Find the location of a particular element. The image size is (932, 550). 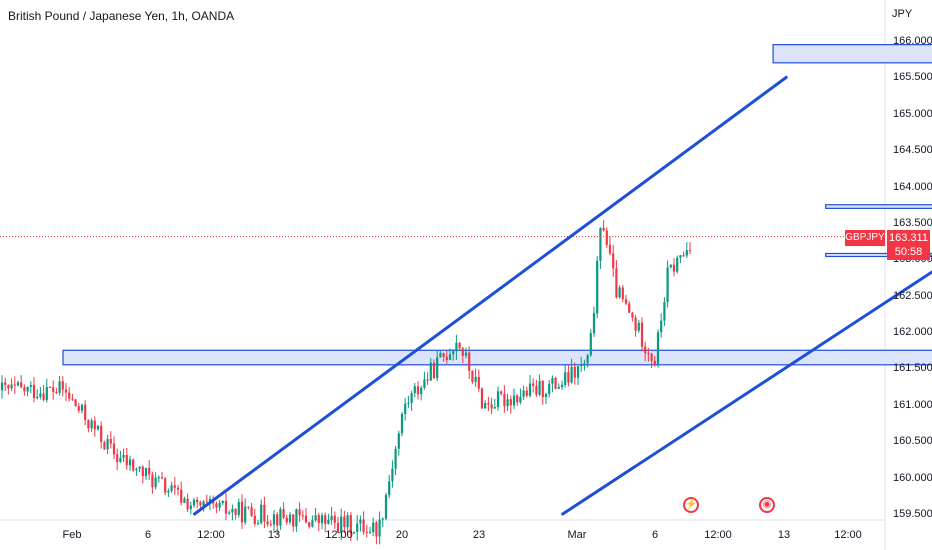

y-tick-label: 159.500 is located at coordinates (912, 514).